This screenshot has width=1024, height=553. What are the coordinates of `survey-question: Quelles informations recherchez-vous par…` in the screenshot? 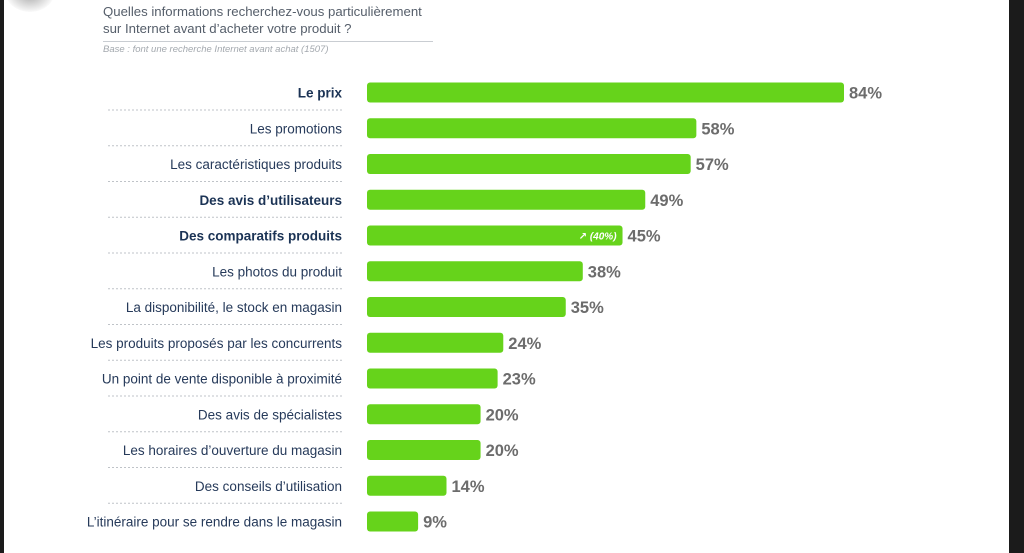 It's located at (273, 20).